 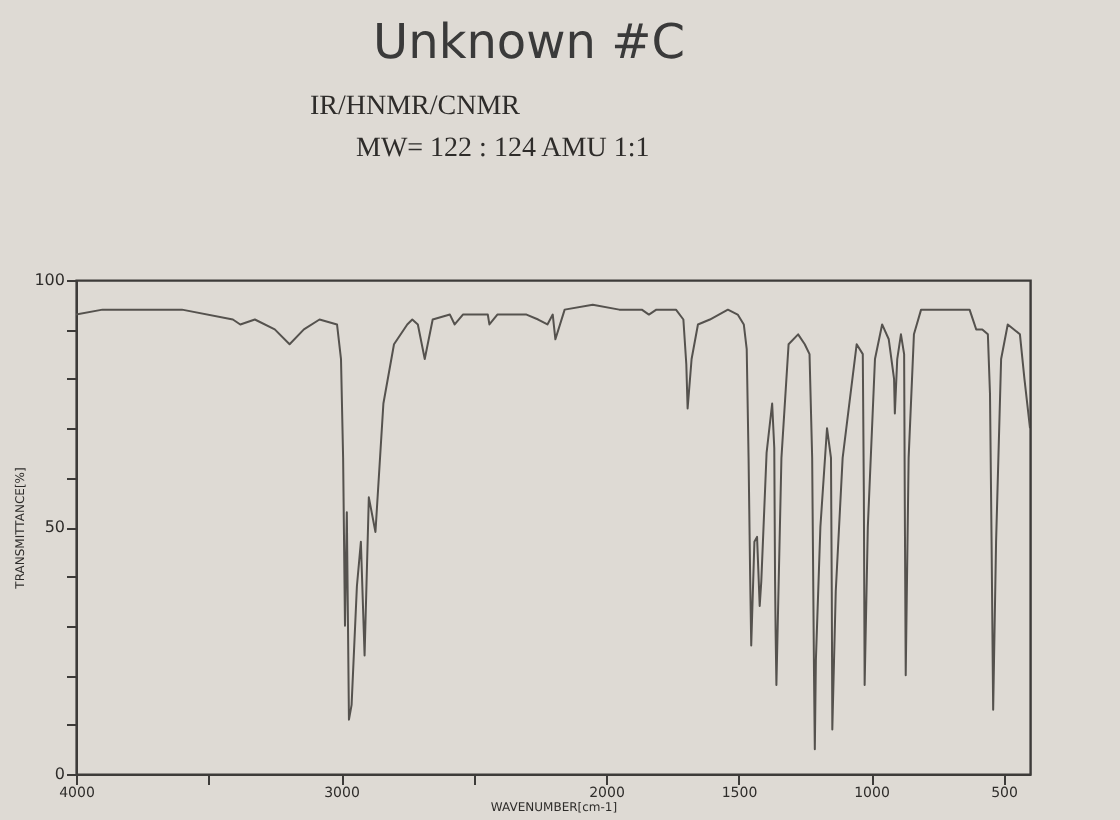 I want to click on y-tick-label: 50, so click(x=54, y=527).